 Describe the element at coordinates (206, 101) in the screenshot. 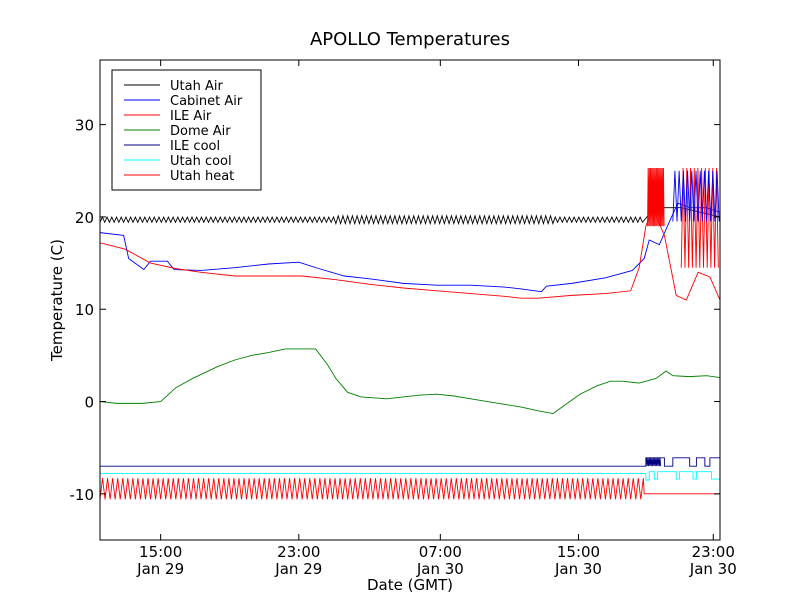

I see `legend-label-cabinet-air: Cabinet Air` at that location.